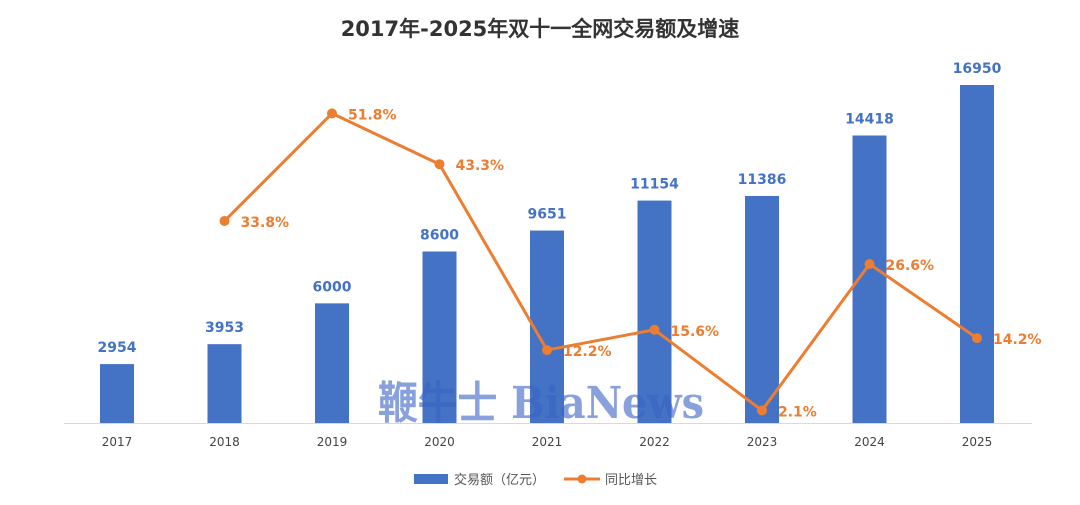 The width and height of the screenshot is (1080, 505). What do you see at coordinates (439, 164) in the screenshot?
I see `growth-point-2020` at bounding box center [439, 164].